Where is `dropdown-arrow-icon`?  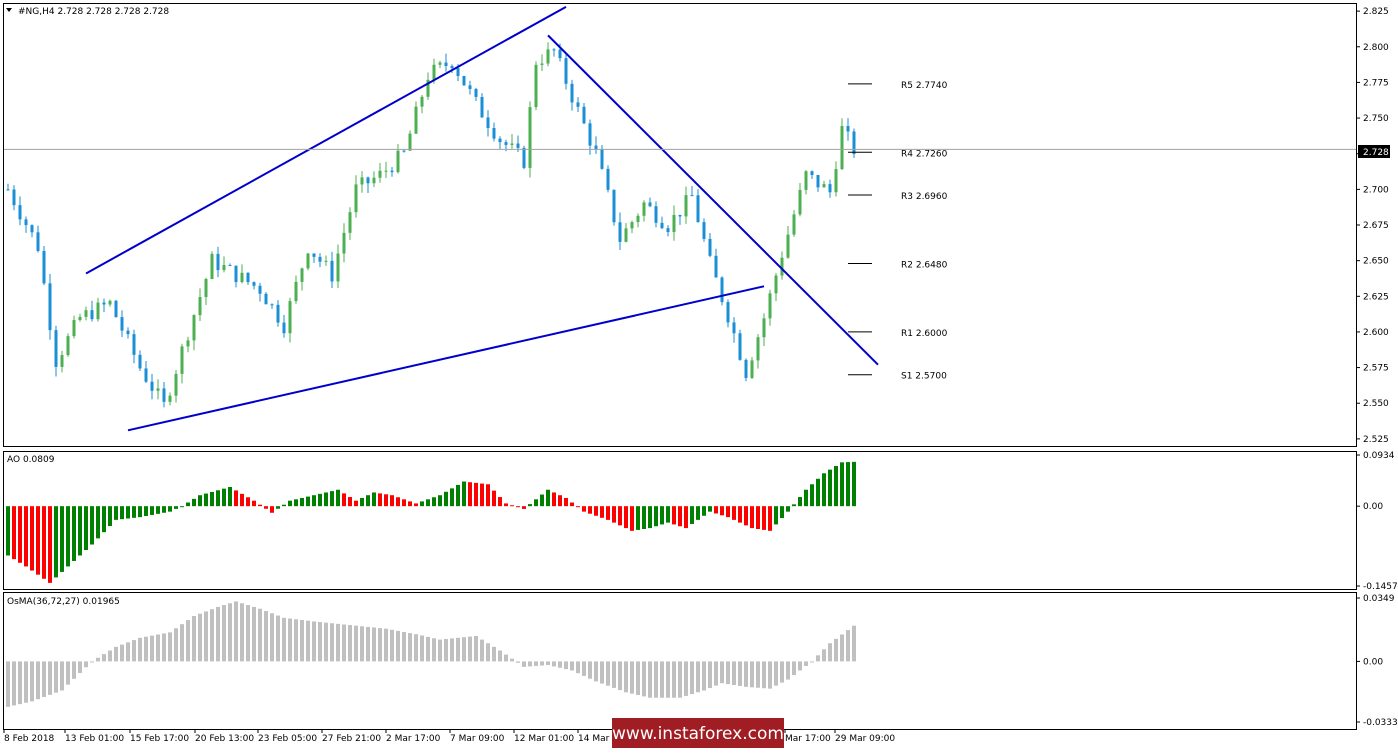
dropdown-arrow-icon is located at coordinates (9, 10).